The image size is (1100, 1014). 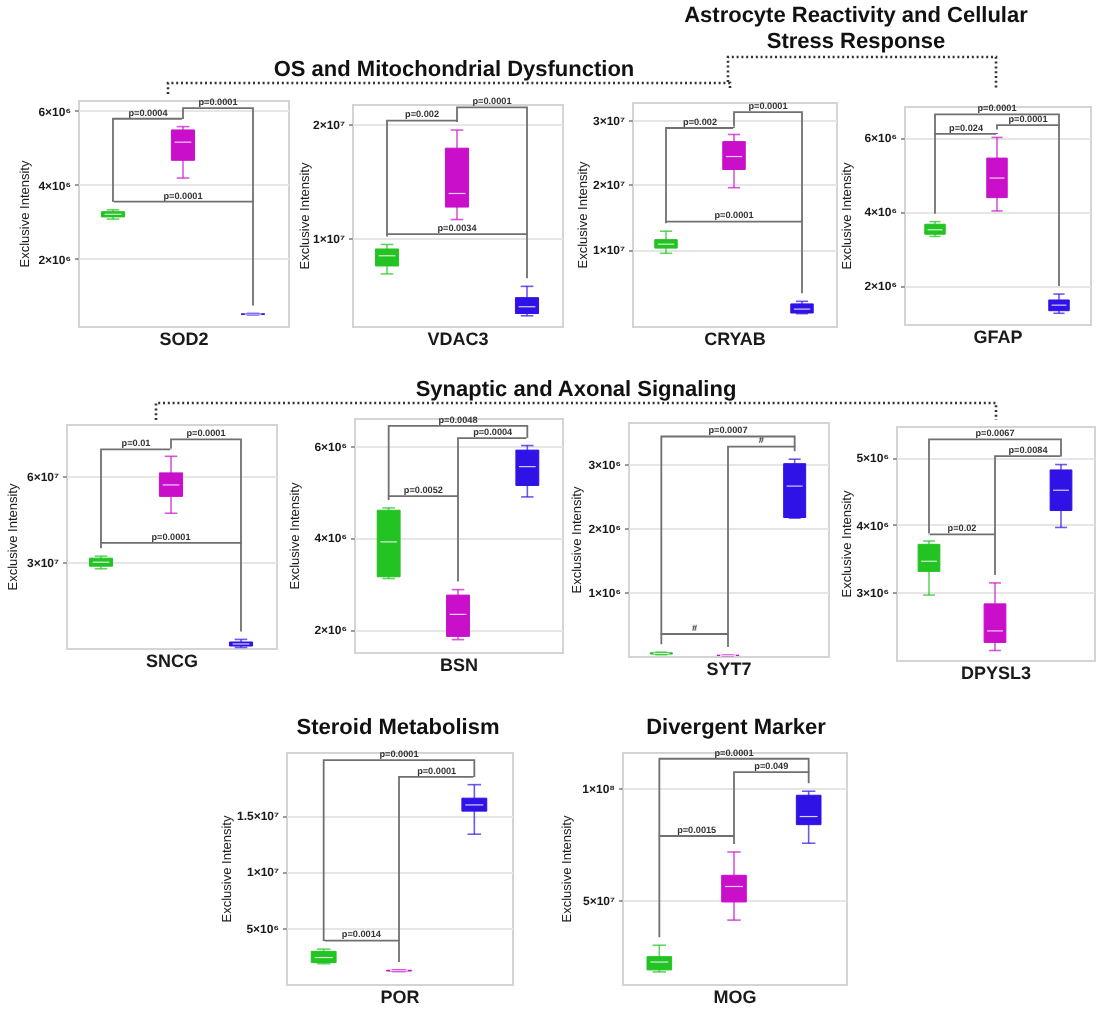 I want to click on x-axis-title: GFAP, so click(x=998, y=337).